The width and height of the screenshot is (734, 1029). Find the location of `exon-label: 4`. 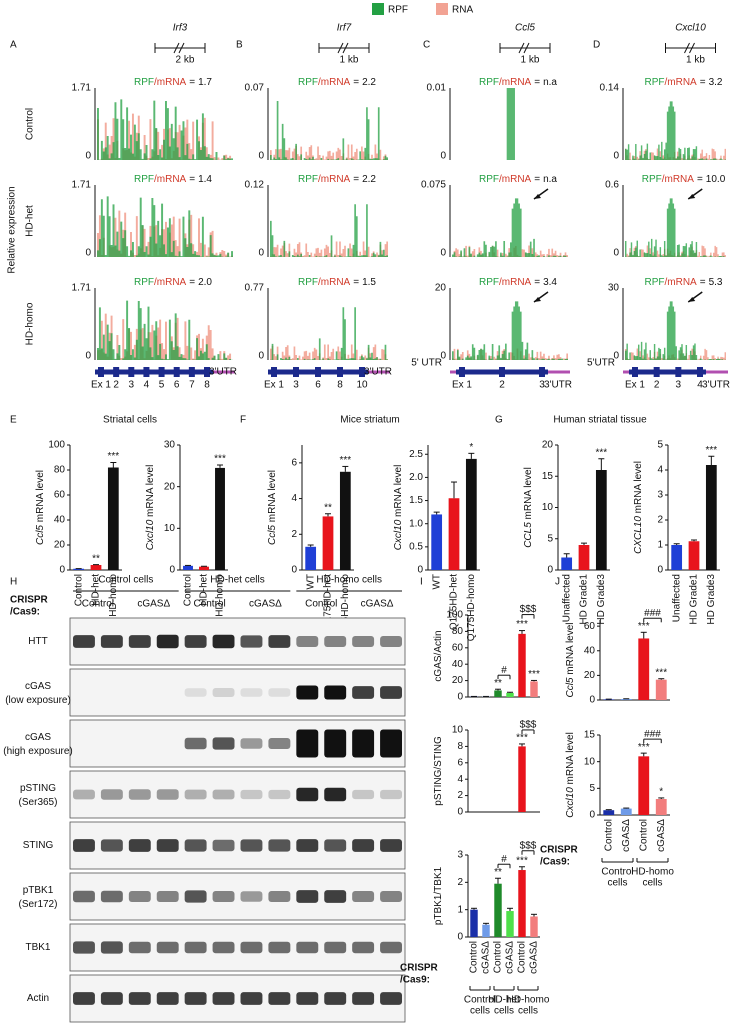

exon-label: 4 is located at coordinates (700, 385).